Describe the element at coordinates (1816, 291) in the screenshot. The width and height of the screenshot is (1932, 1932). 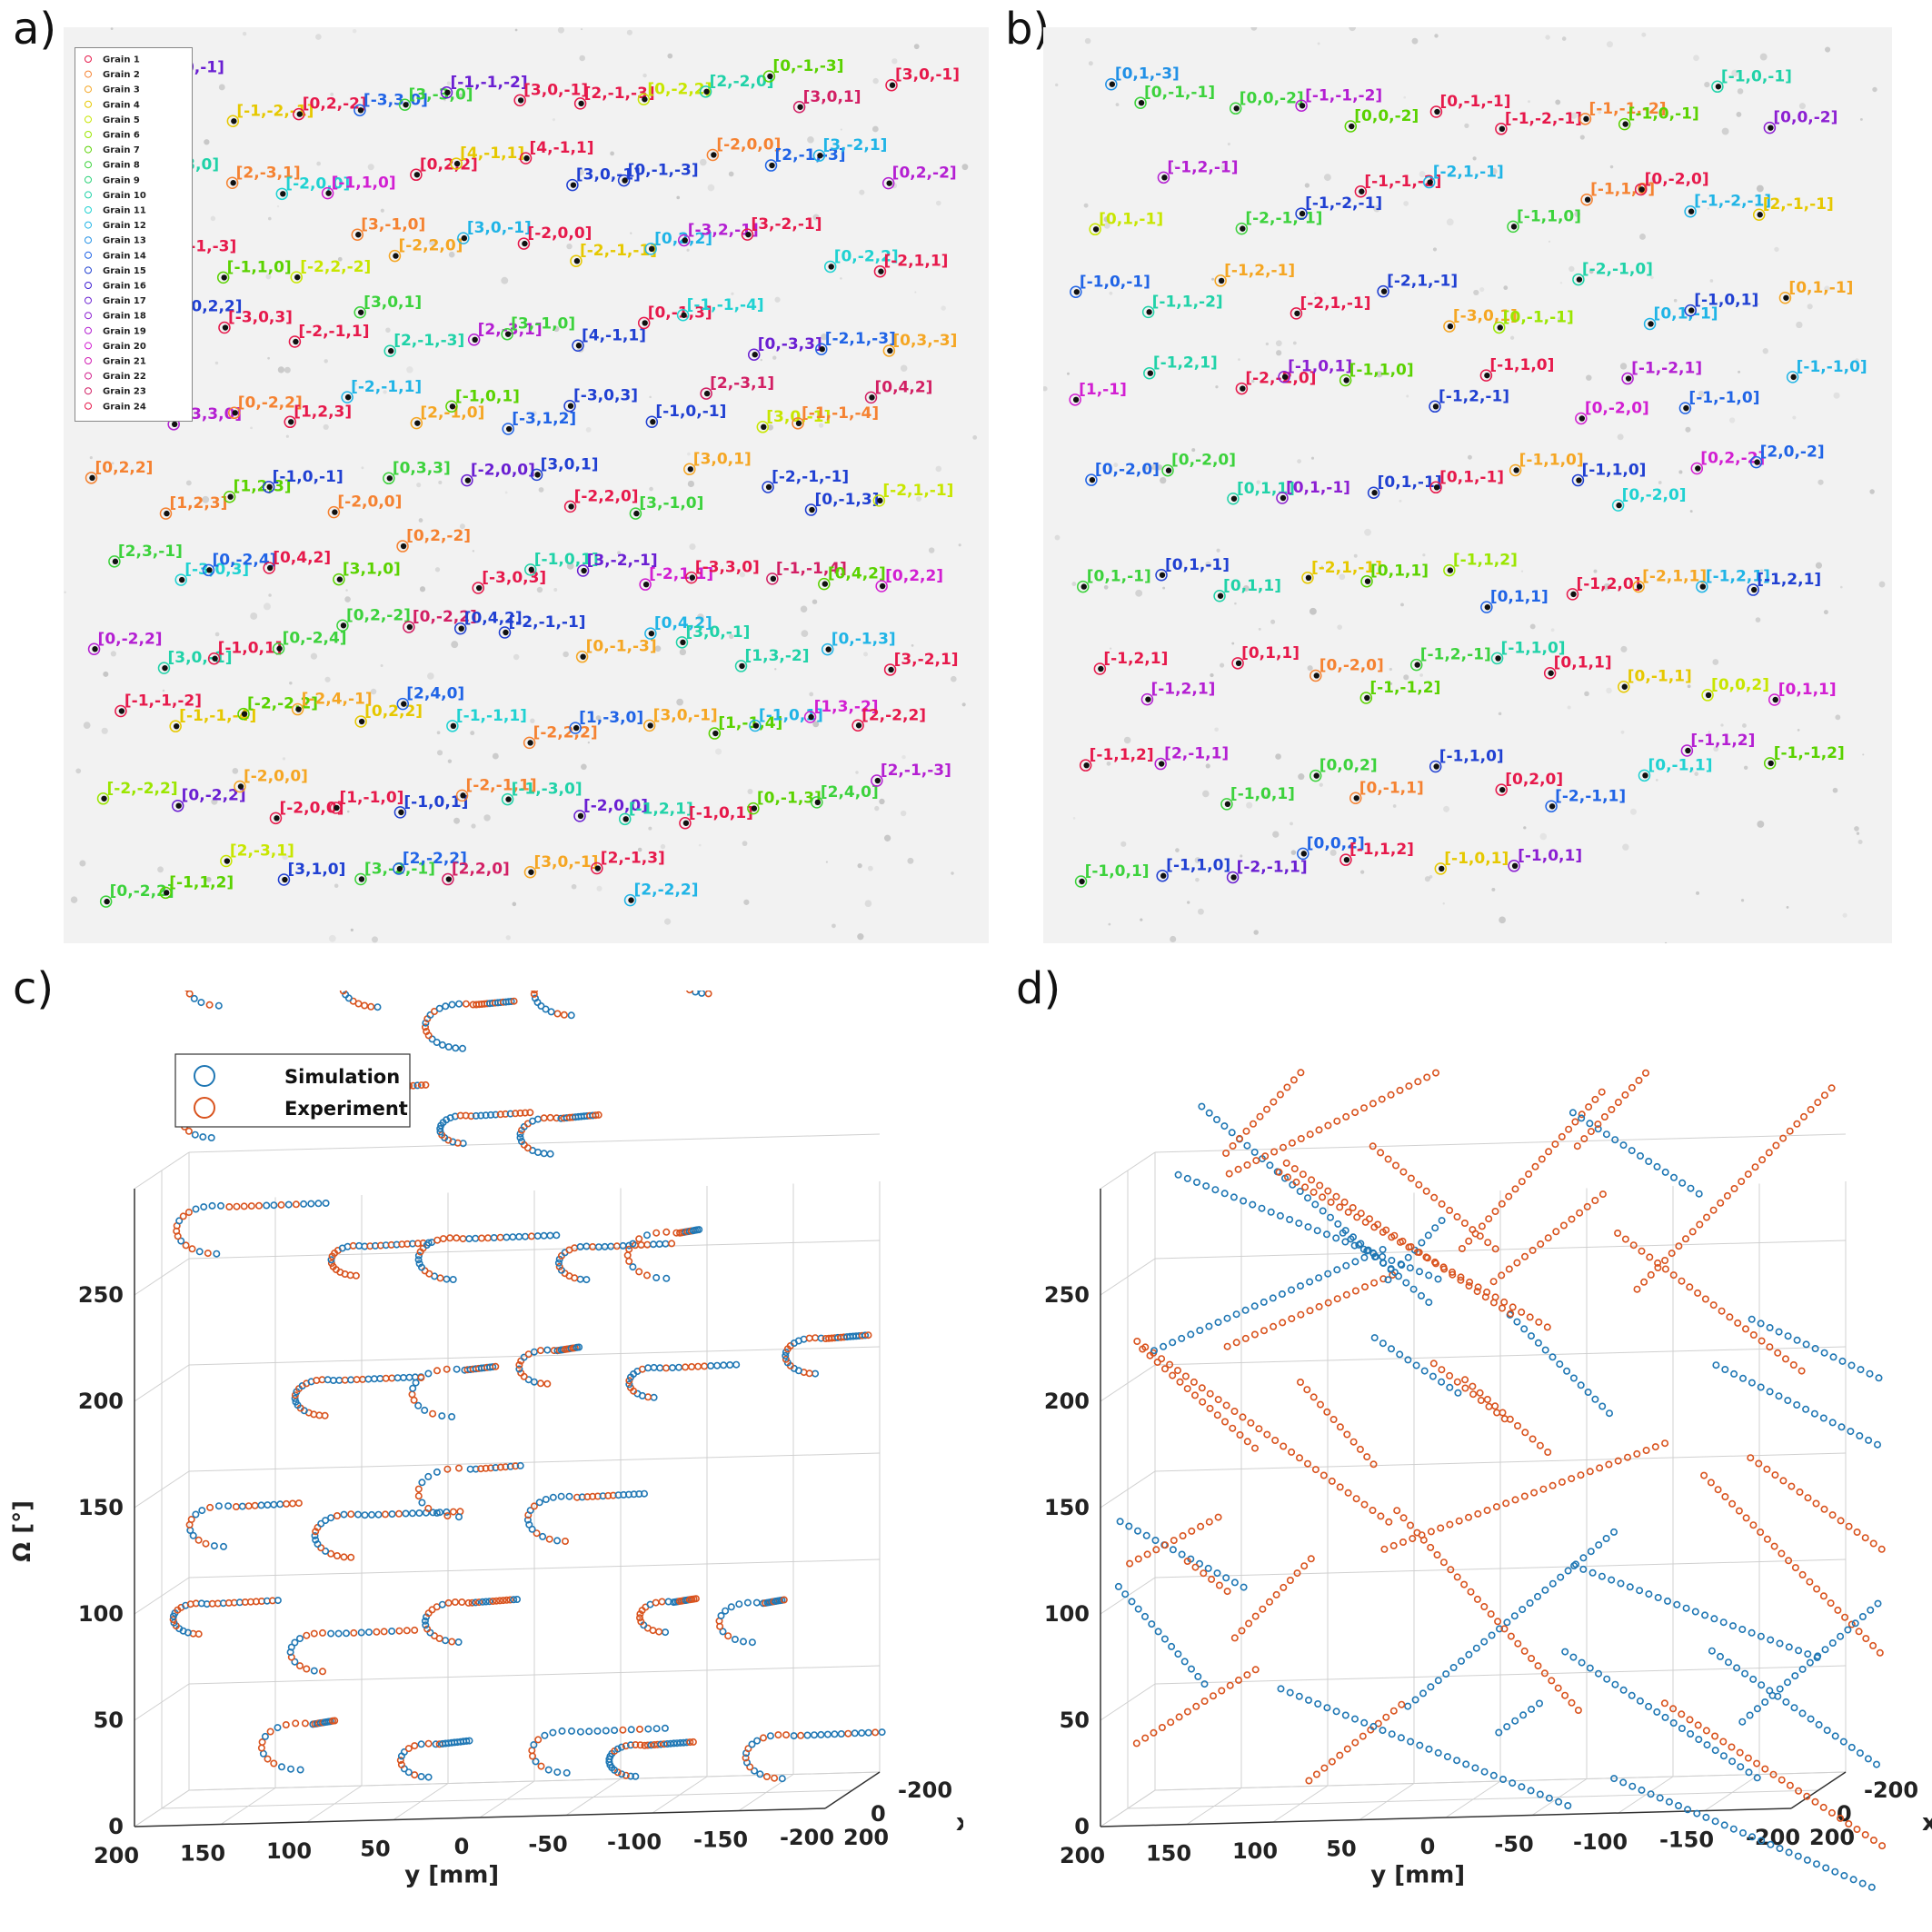
I see `b-spot: [0,1,-1]` at that location.